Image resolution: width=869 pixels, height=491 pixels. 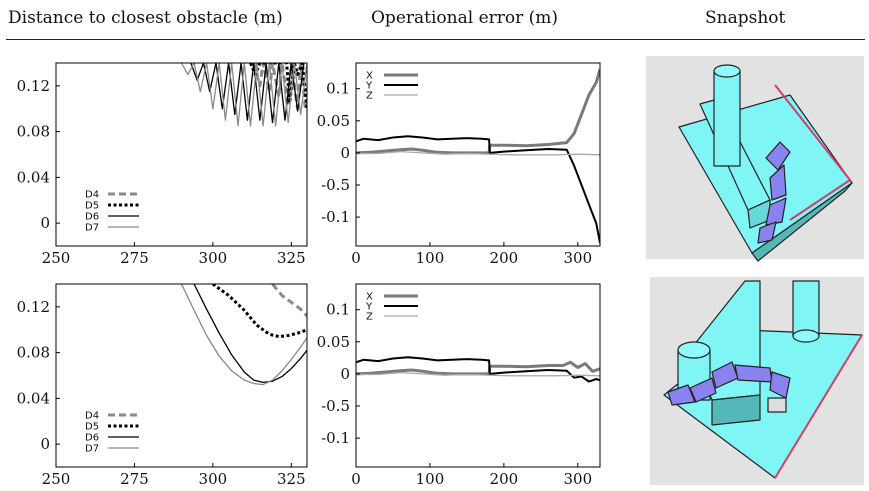 I want to click on distance-bottom-frame, so click(x=181, y=375).